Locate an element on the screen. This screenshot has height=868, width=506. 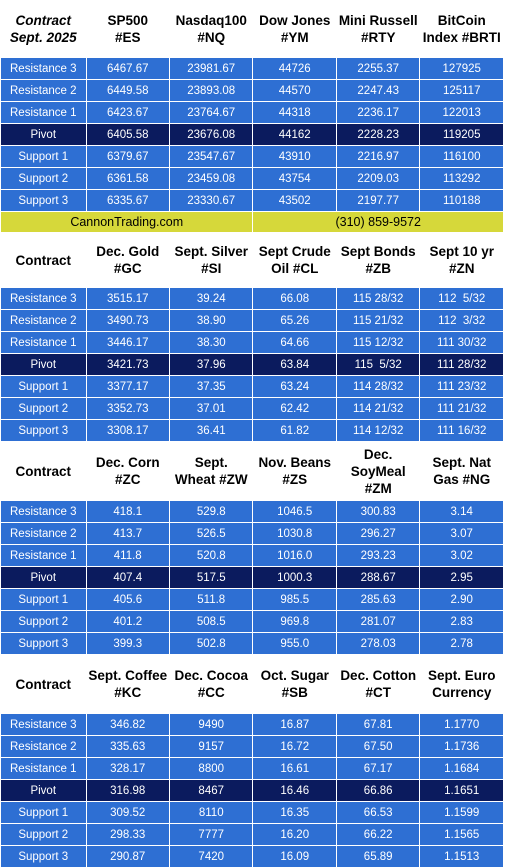
level-value-cell: 44726 is located at coordinates (294, 68).